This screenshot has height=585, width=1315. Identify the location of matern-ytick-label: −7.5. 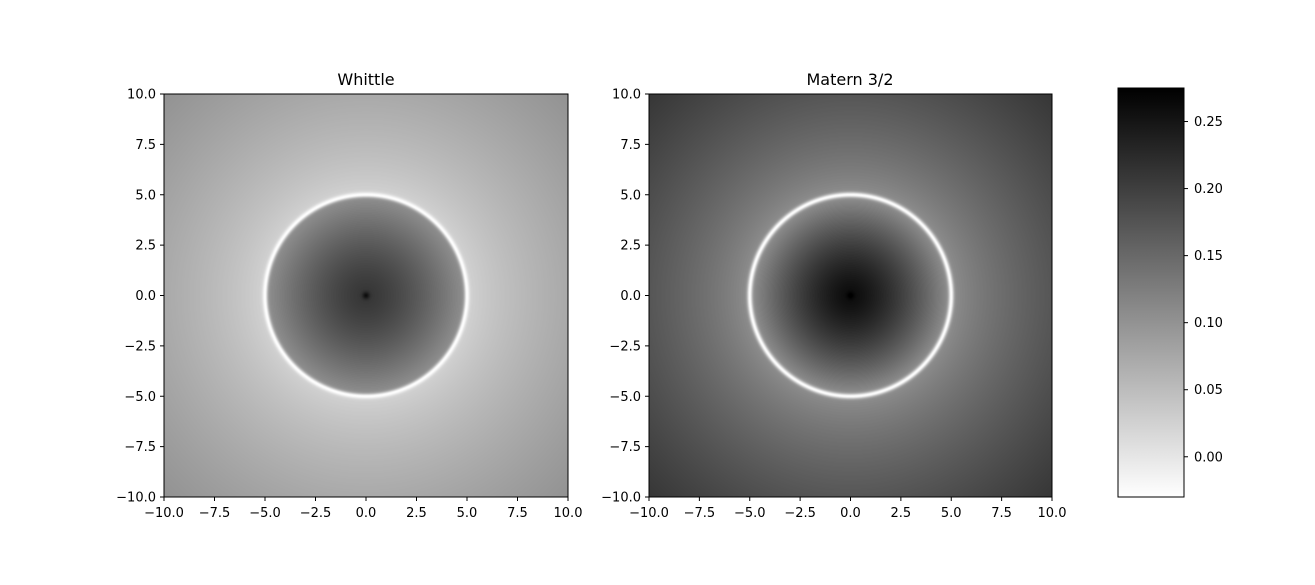
(625, 447).